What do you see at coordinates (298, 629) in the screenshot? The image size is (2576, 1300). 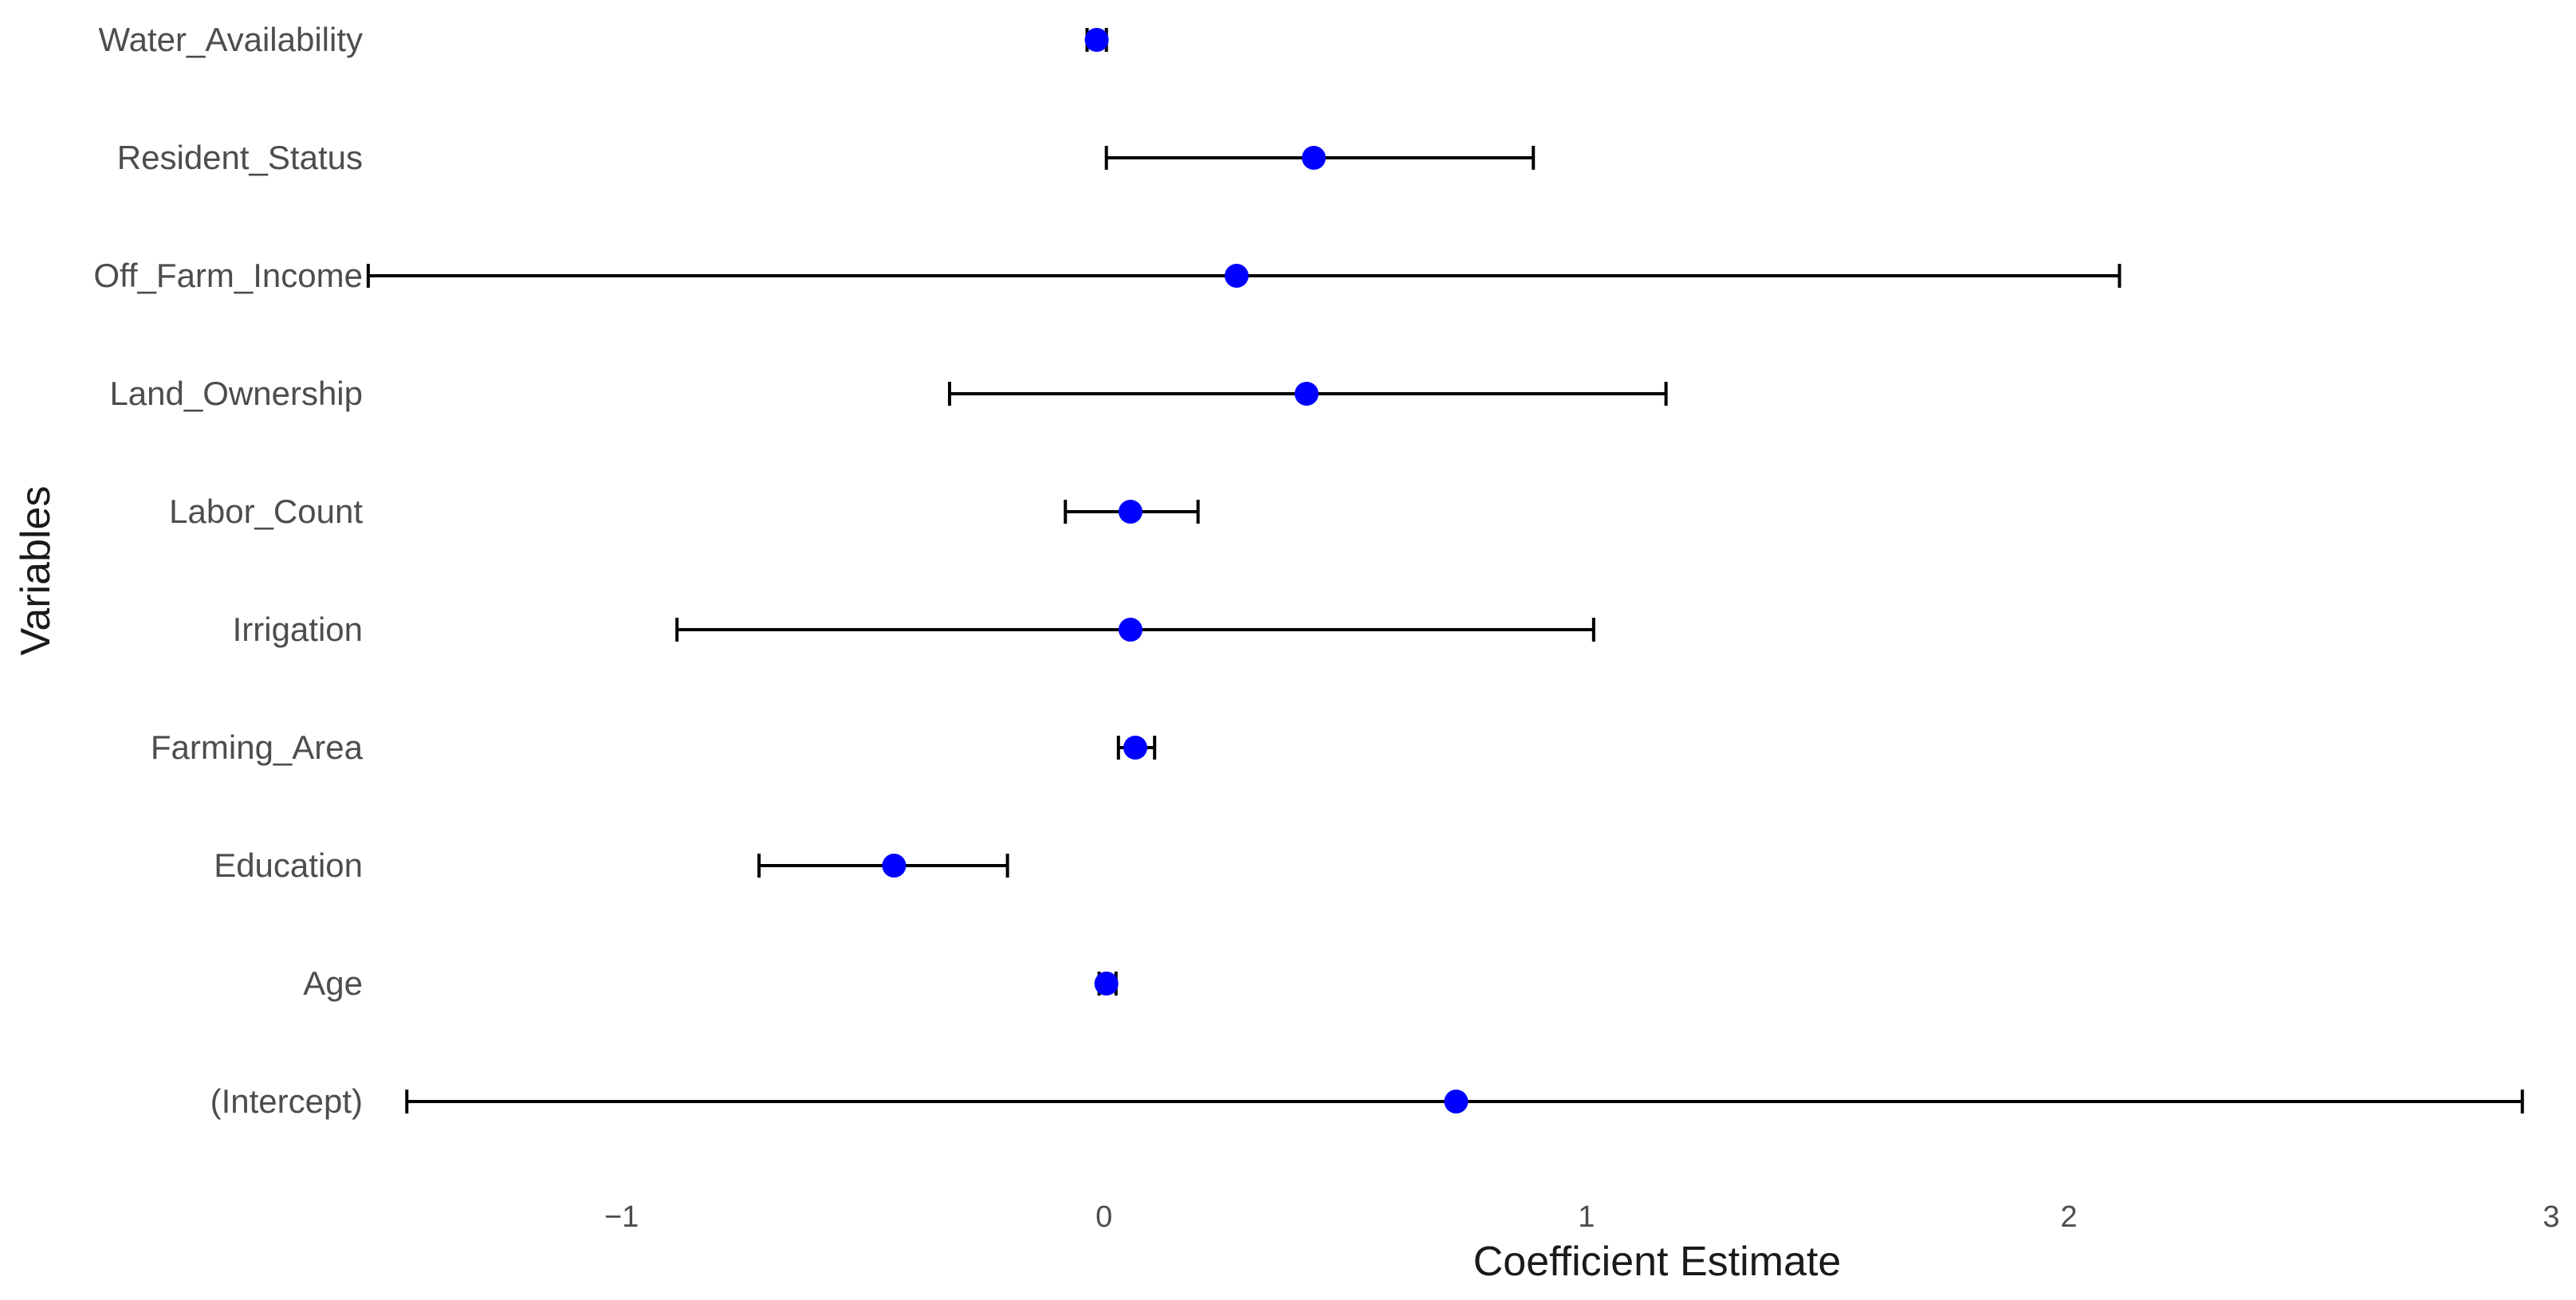 I see `y-tick-label-irrigation: Irrigation` at bounding box center [298, 629].